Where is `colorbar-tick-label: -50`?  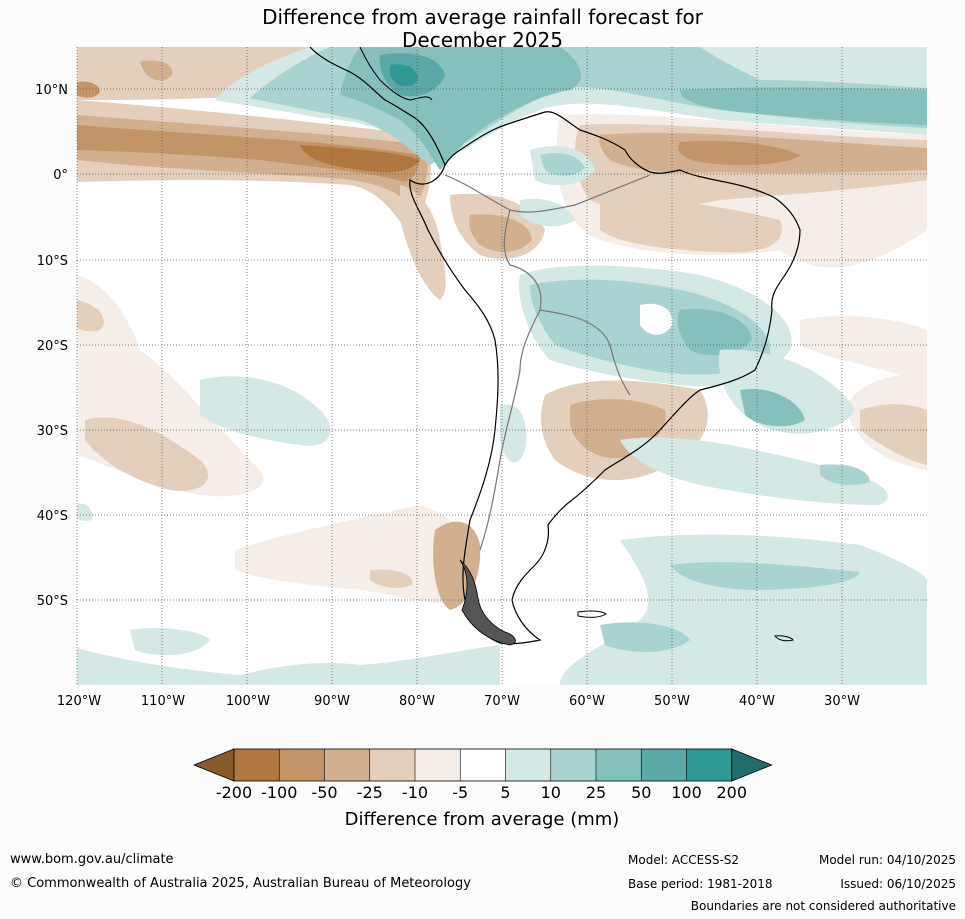
colorbar-tick-label: -50 is located at coordinates (324, 792).